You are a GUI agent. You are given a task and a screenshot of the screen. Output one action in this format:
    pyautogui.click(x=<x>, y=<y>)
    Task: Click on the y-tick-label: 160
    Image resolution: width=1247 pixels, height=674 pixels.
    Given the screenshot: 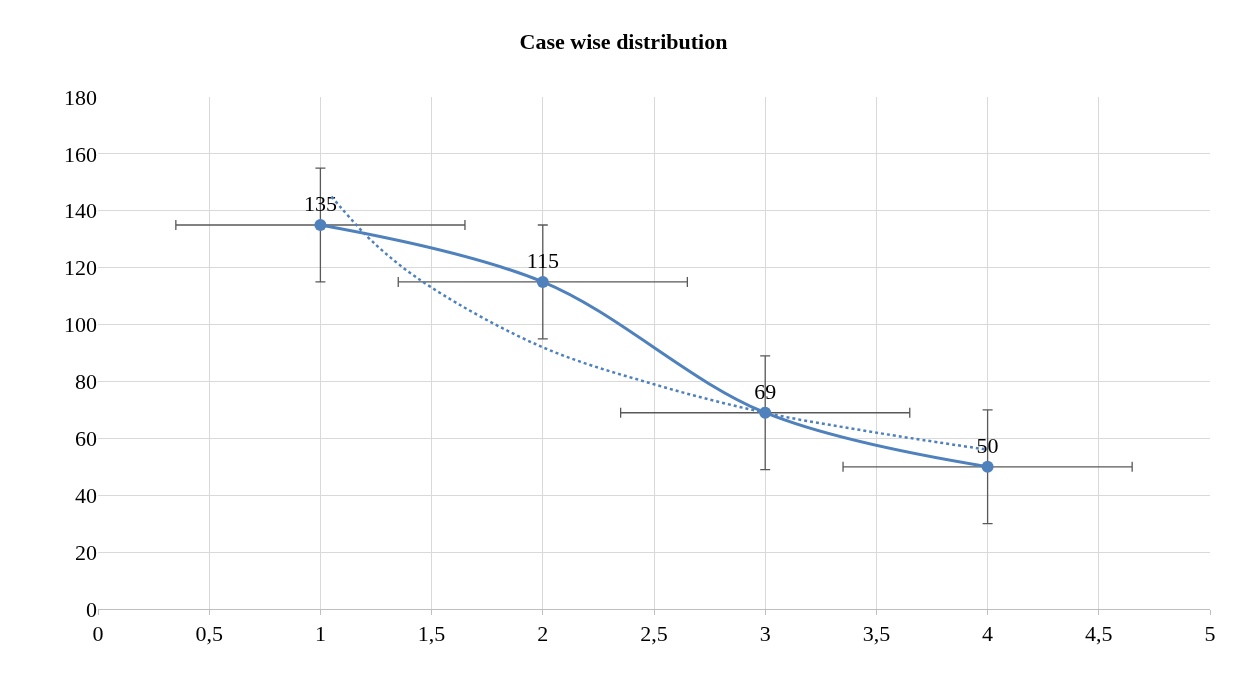 What is the action you would take?
    pyautogui.click(x=80, y=154)
    